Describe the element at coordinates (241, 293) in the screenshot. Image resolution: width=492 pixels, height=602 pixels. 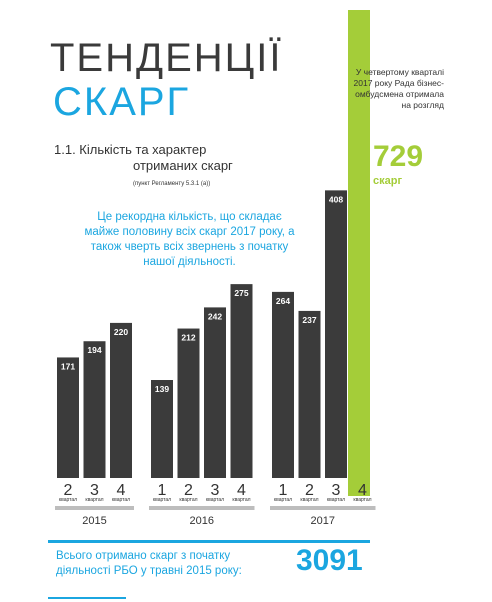
I see `bar-value-2016-q4: 275` at that location.